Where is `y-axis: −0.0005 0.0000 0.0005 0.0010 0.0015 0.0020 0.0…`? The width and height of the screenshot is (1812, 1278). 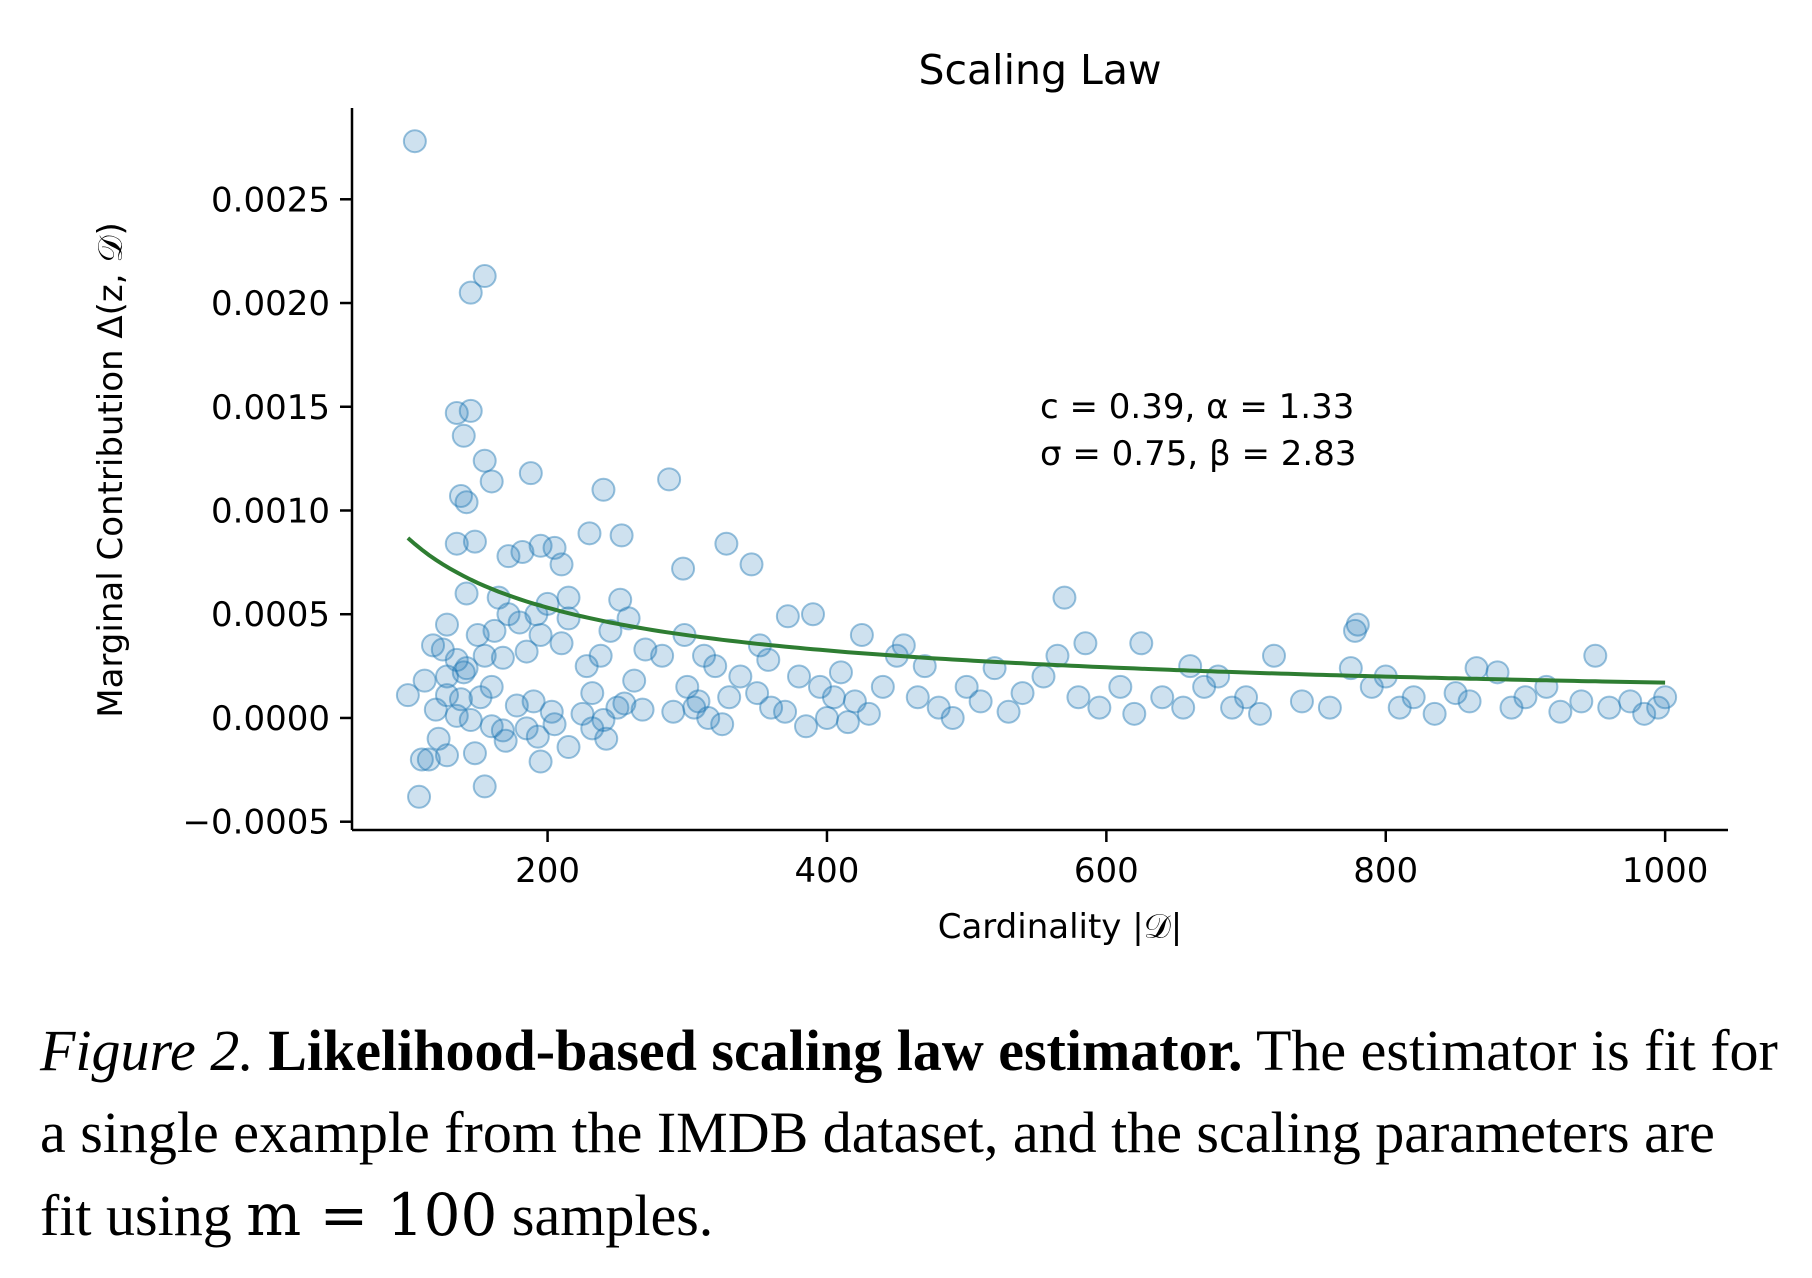 y-axis: −0.0005 0.0000 0.0005 0.0010 0.0015 0.0020 0.0… is located at coordinates (268, 475).